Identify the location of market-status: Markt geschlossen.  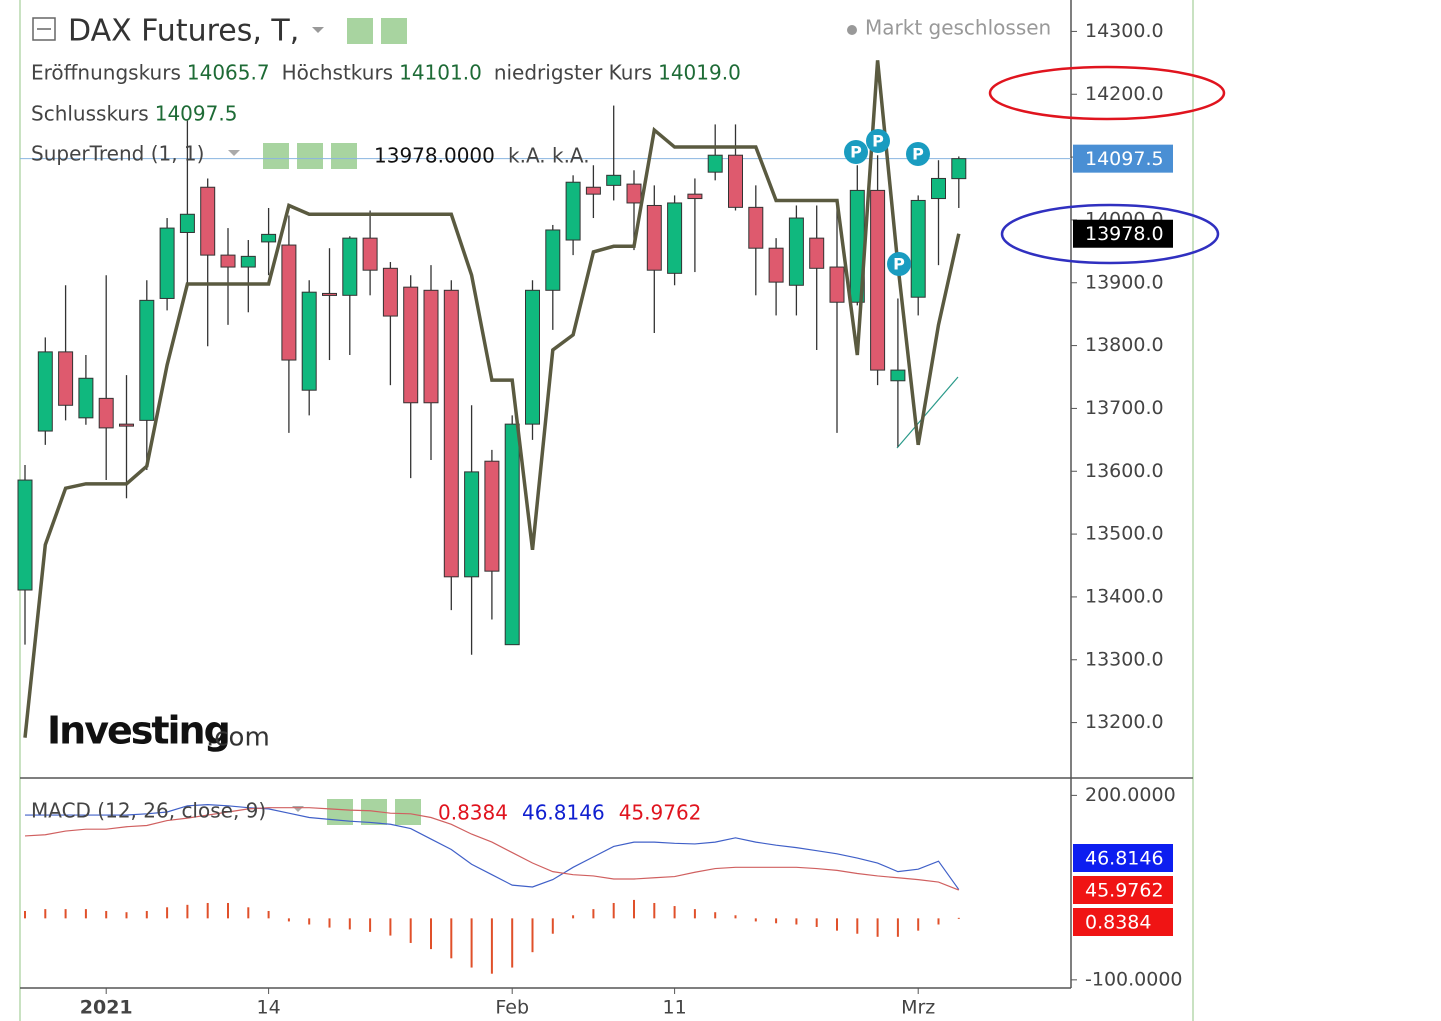
(958, 28).